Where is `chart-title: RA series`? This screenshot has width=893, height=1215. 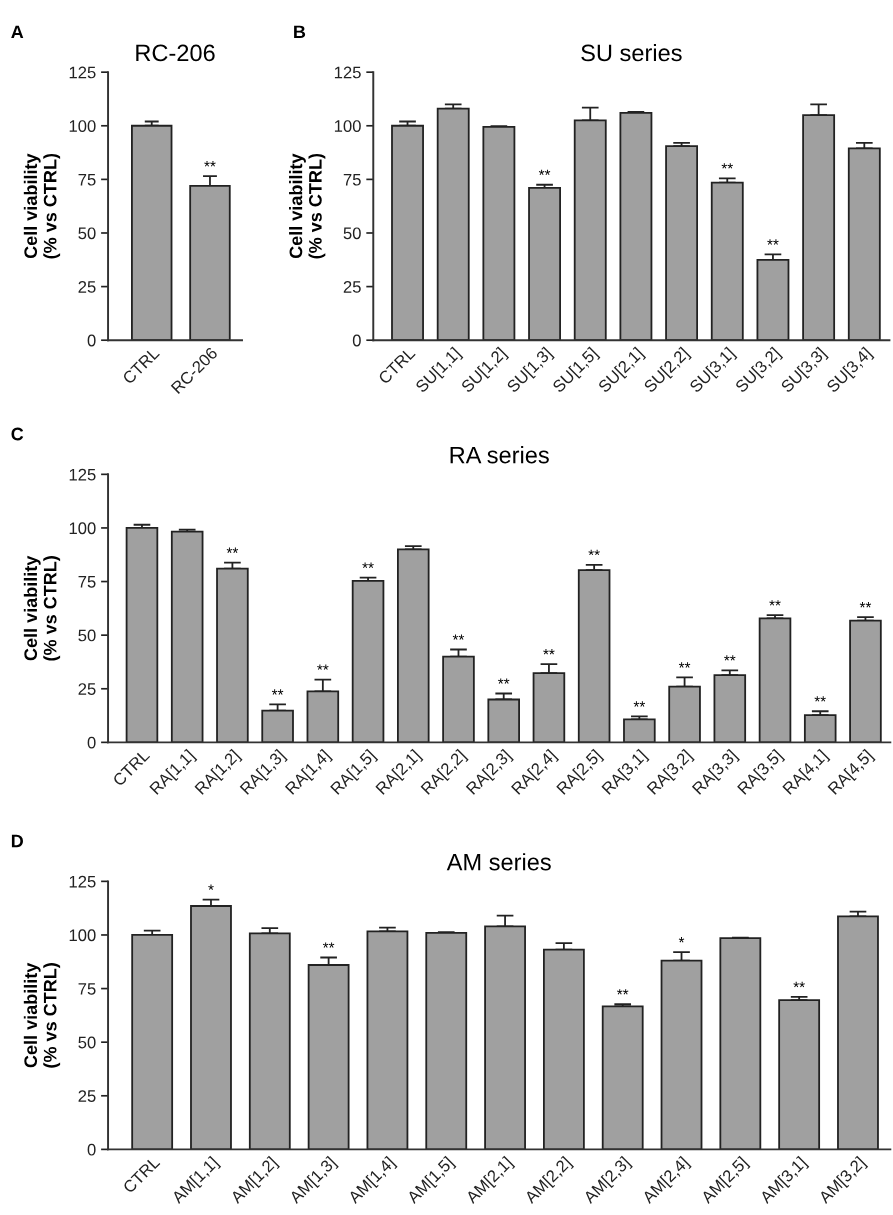 chart-title: RA series is located at coordinates (499, 455).